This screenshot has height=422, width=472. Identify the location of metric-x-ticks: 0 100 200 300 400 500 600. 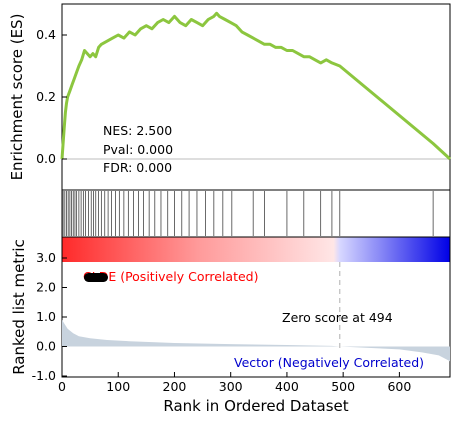
(234, 383).